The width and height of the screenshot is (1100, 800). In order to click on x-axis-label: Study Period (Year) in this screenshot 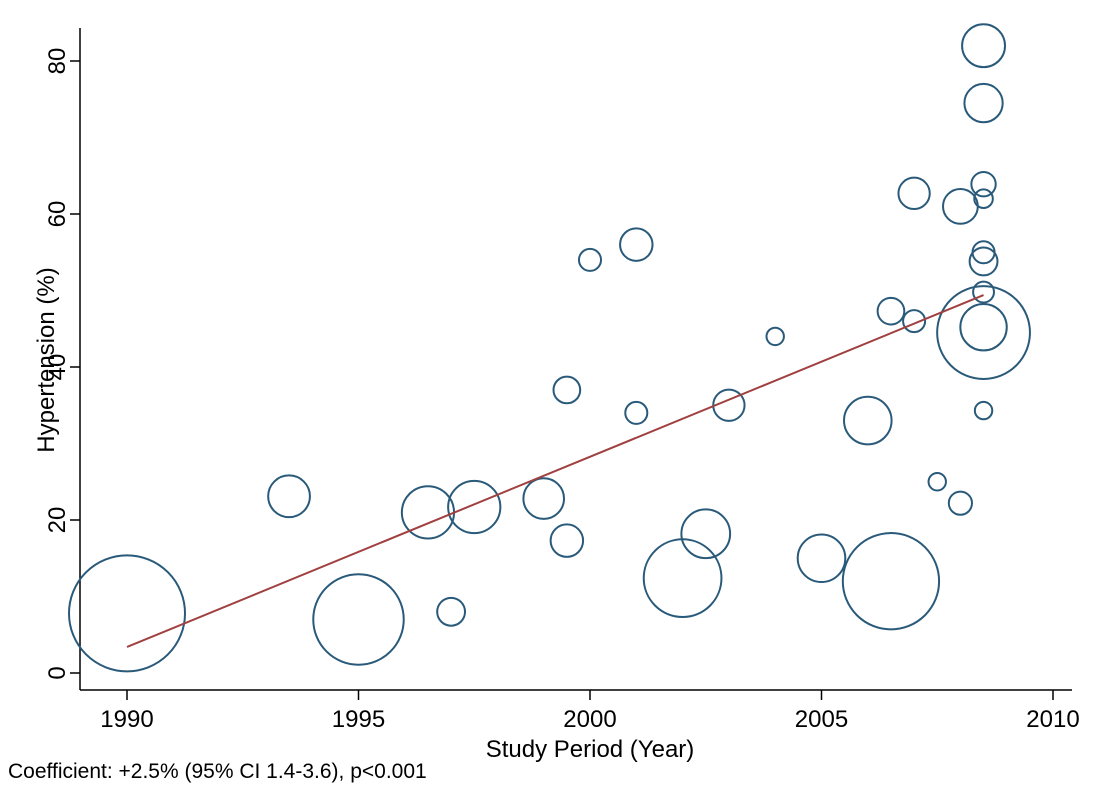, I will do `click(590, 749)`.